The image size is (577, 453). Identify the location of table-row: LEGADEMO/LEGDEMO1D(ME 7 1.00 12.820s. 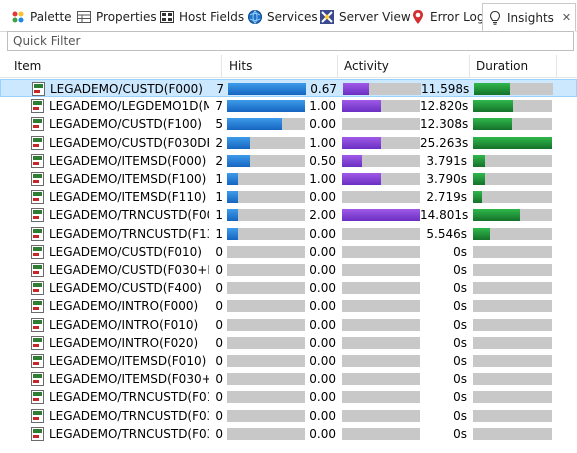
(288, 106).